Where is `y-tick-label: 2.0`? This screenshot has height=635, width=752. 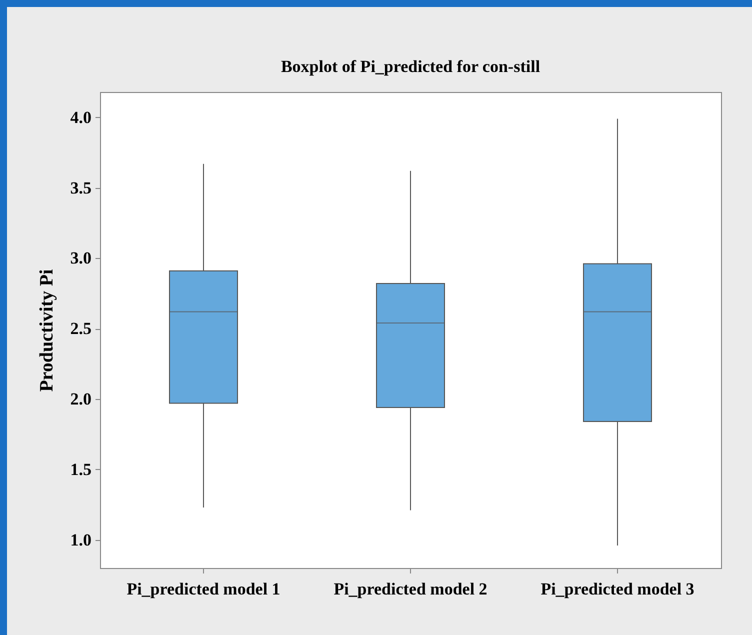
y-tick-label: 2.0 is located at coordinates (81, 399).